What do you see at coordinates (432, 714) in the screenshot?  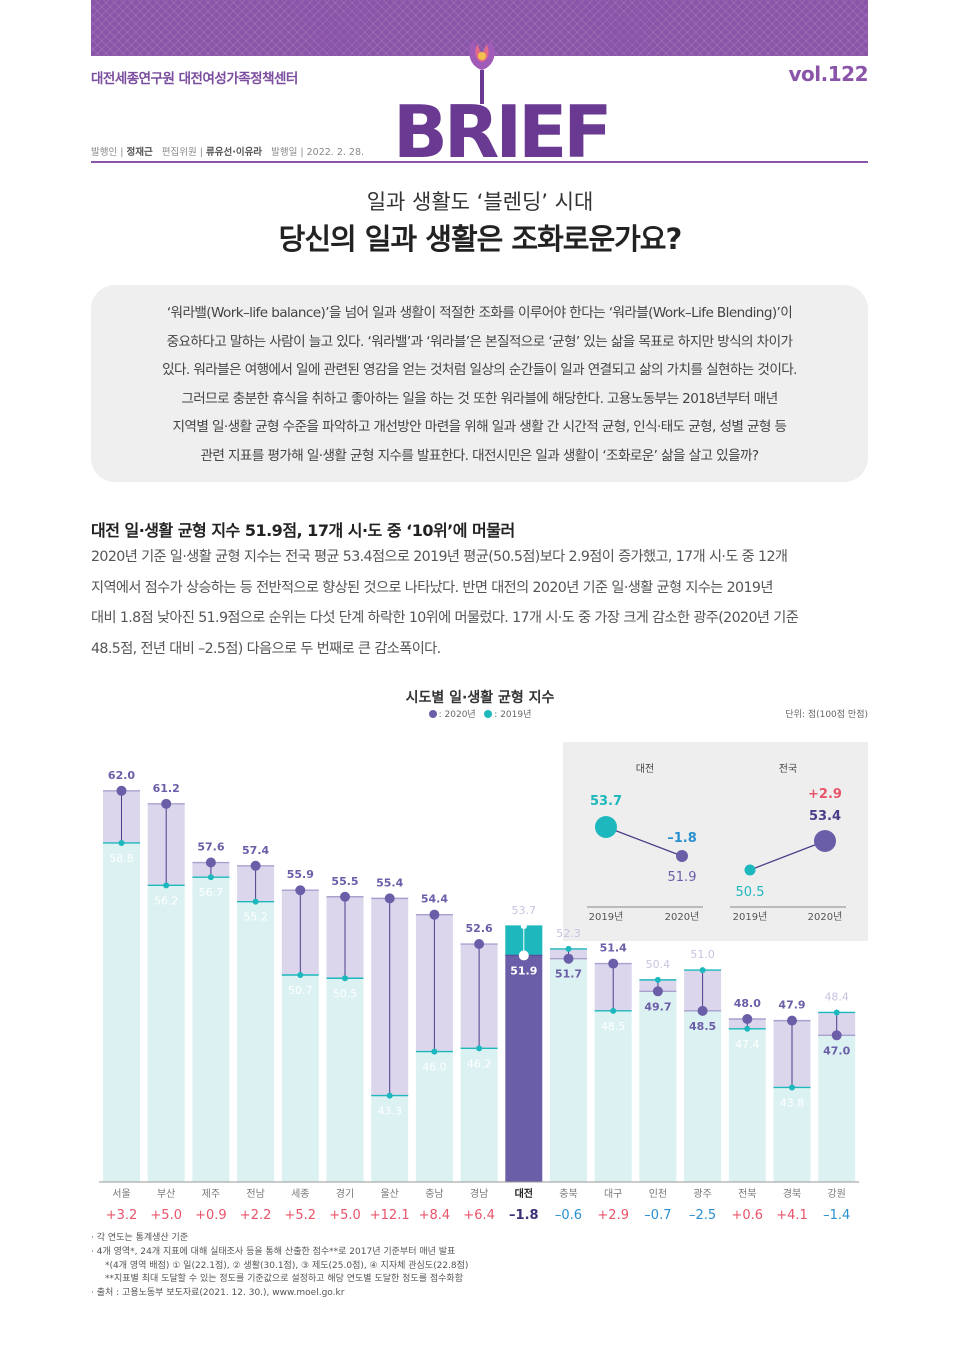 I see `legend-2020-dot-icon` at bounding box center [432, 714].